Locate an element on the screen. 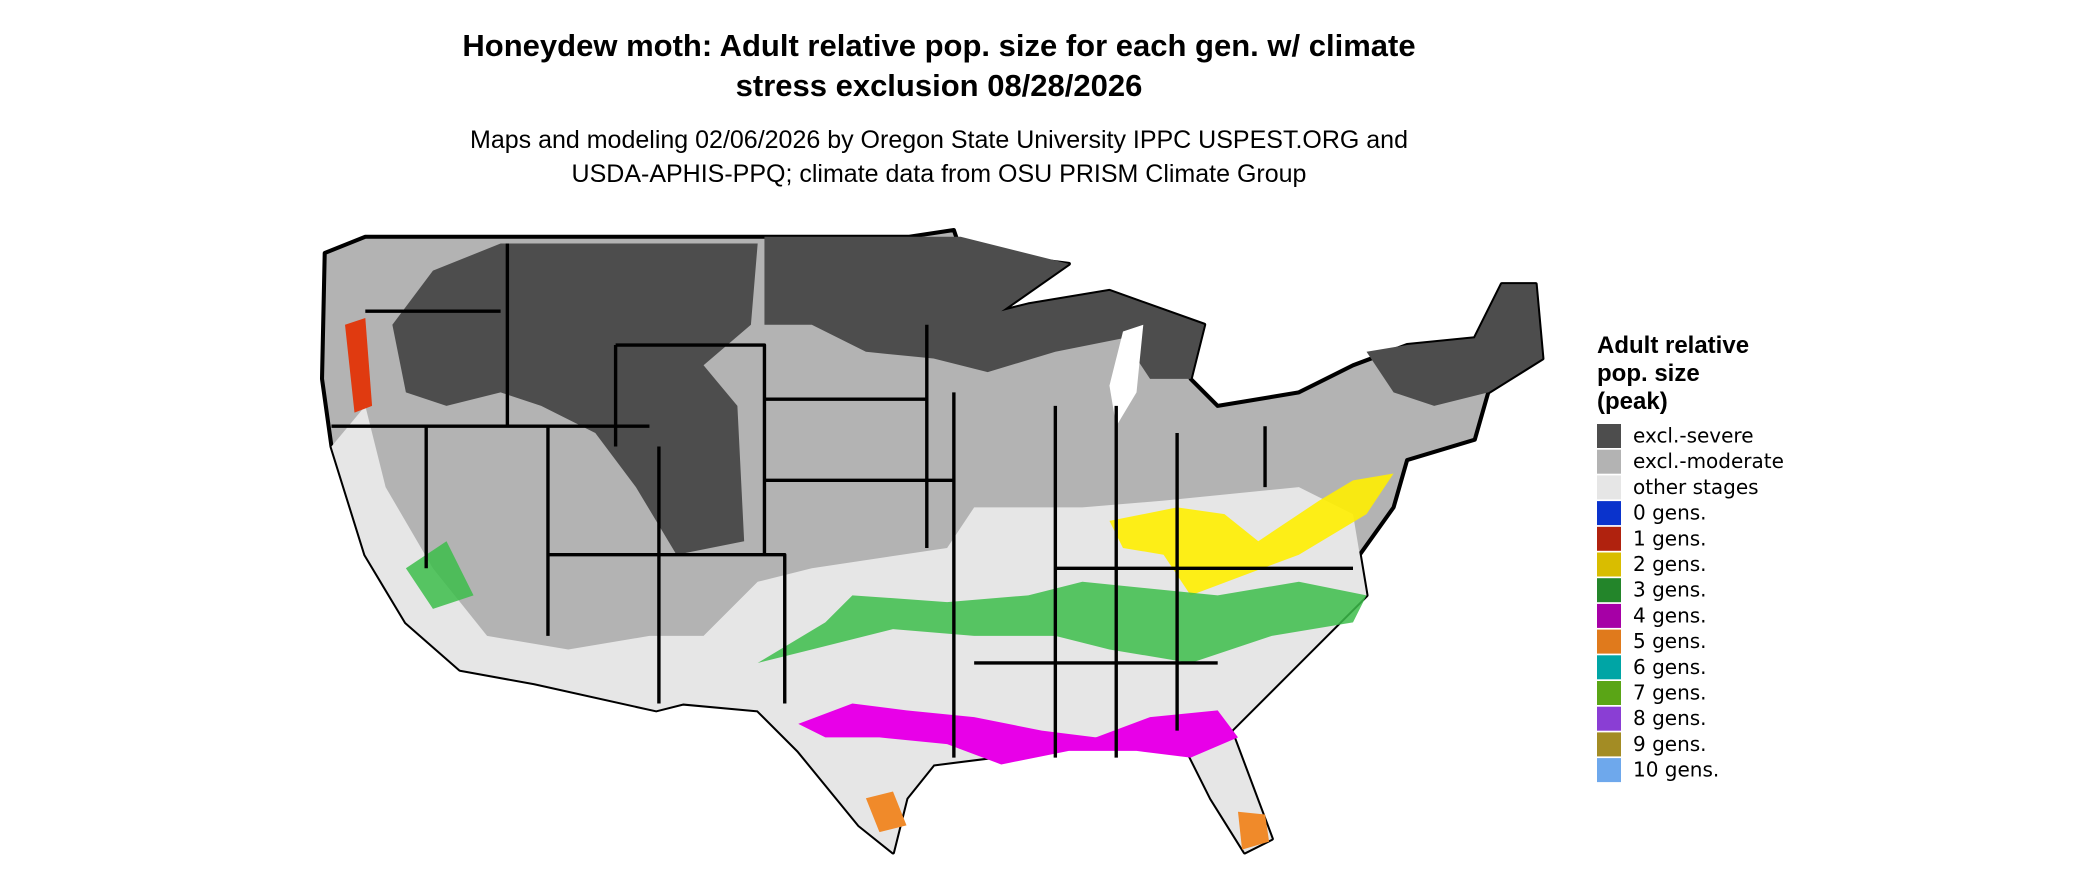 This screenshot has width=2100, height=892. lake is located at coordinates (1126, 375).